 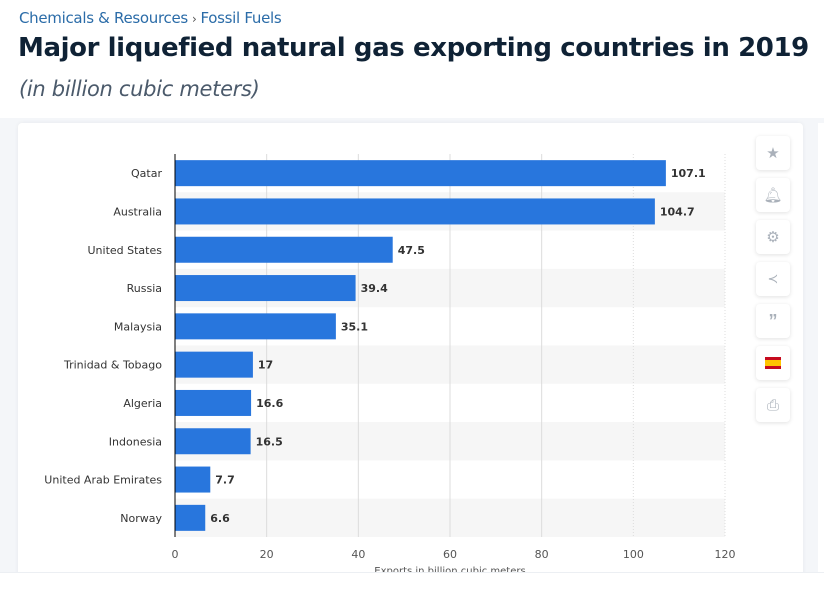 I want to click on category-label: Algeria, so click(x=142, y=403).